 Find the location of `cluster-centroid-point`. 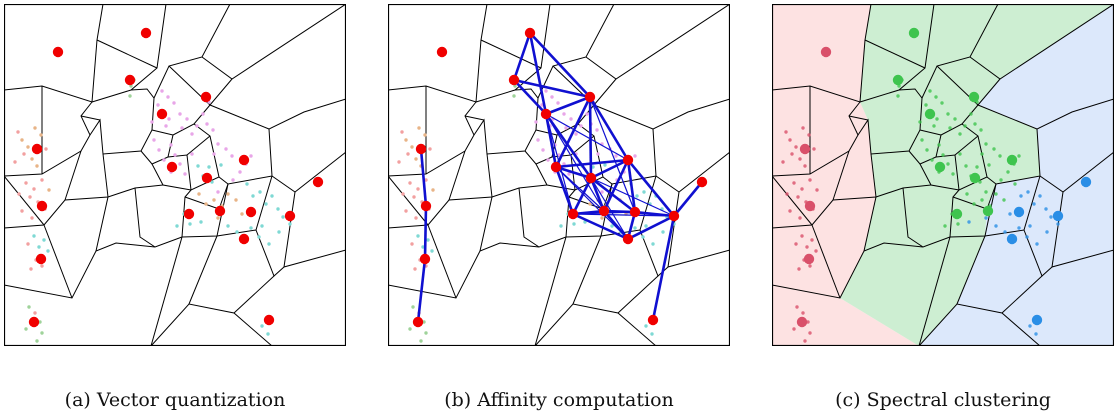

cluster-centroid-point is located at coordinates (826, 52).